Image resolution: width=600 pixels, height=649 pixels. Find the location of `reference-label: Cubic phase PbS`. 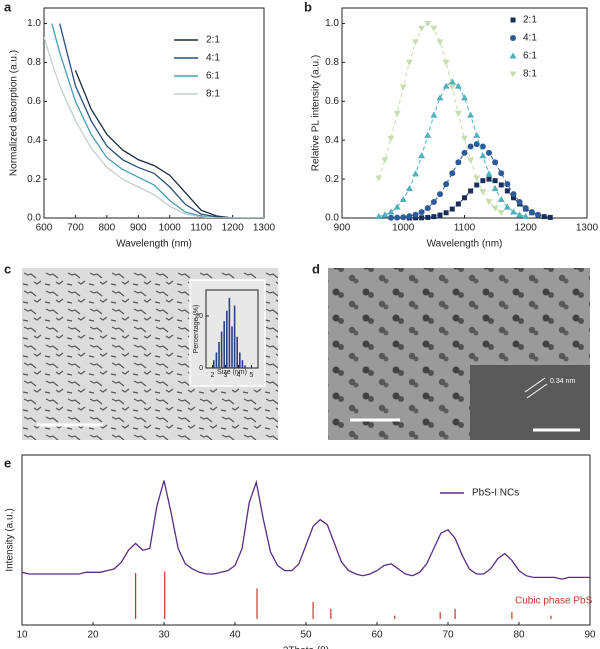

reference-label: Cubic phase PbS is located at coordinates (554, 601).